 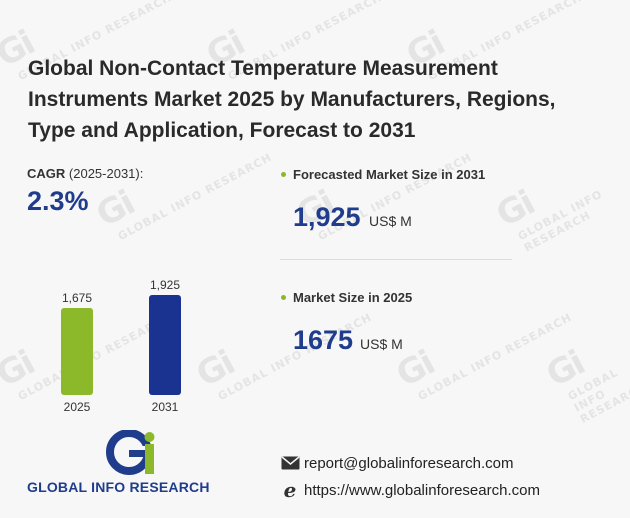 I want to click on cagr-label-text: CAGR, so click(x=46, y=173).